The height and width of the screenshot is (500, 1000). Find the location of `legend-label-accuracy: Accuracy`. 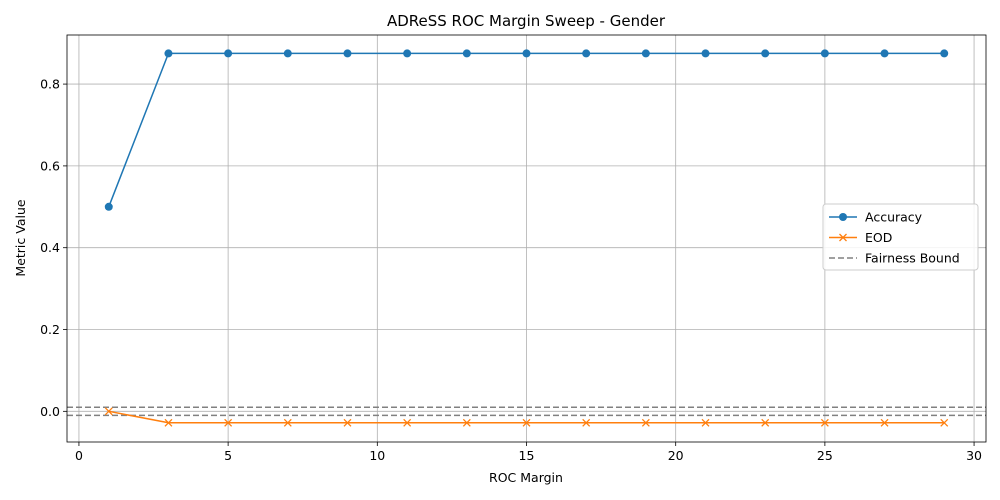

legend-label-accuracy: Accuracy is located at coordinates (894, 217).